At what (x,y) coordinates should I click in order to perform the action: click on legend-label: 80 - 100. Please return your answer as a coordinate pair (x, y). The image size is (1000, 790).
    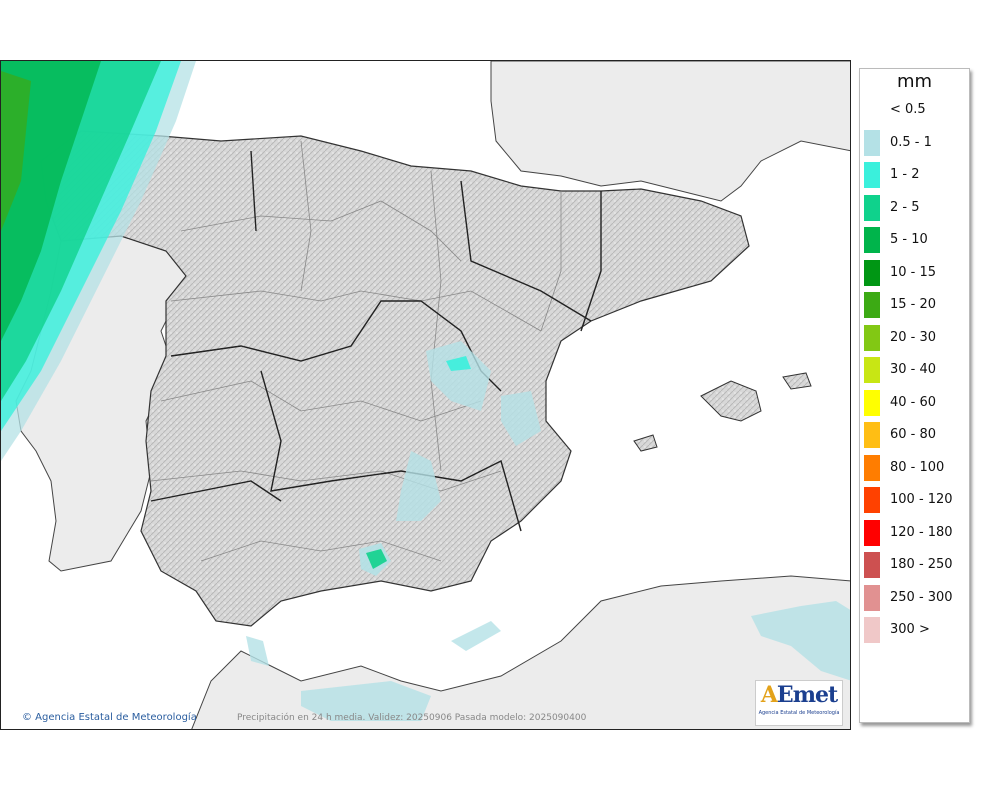
    Looking at the image, I should click on (917, 467).